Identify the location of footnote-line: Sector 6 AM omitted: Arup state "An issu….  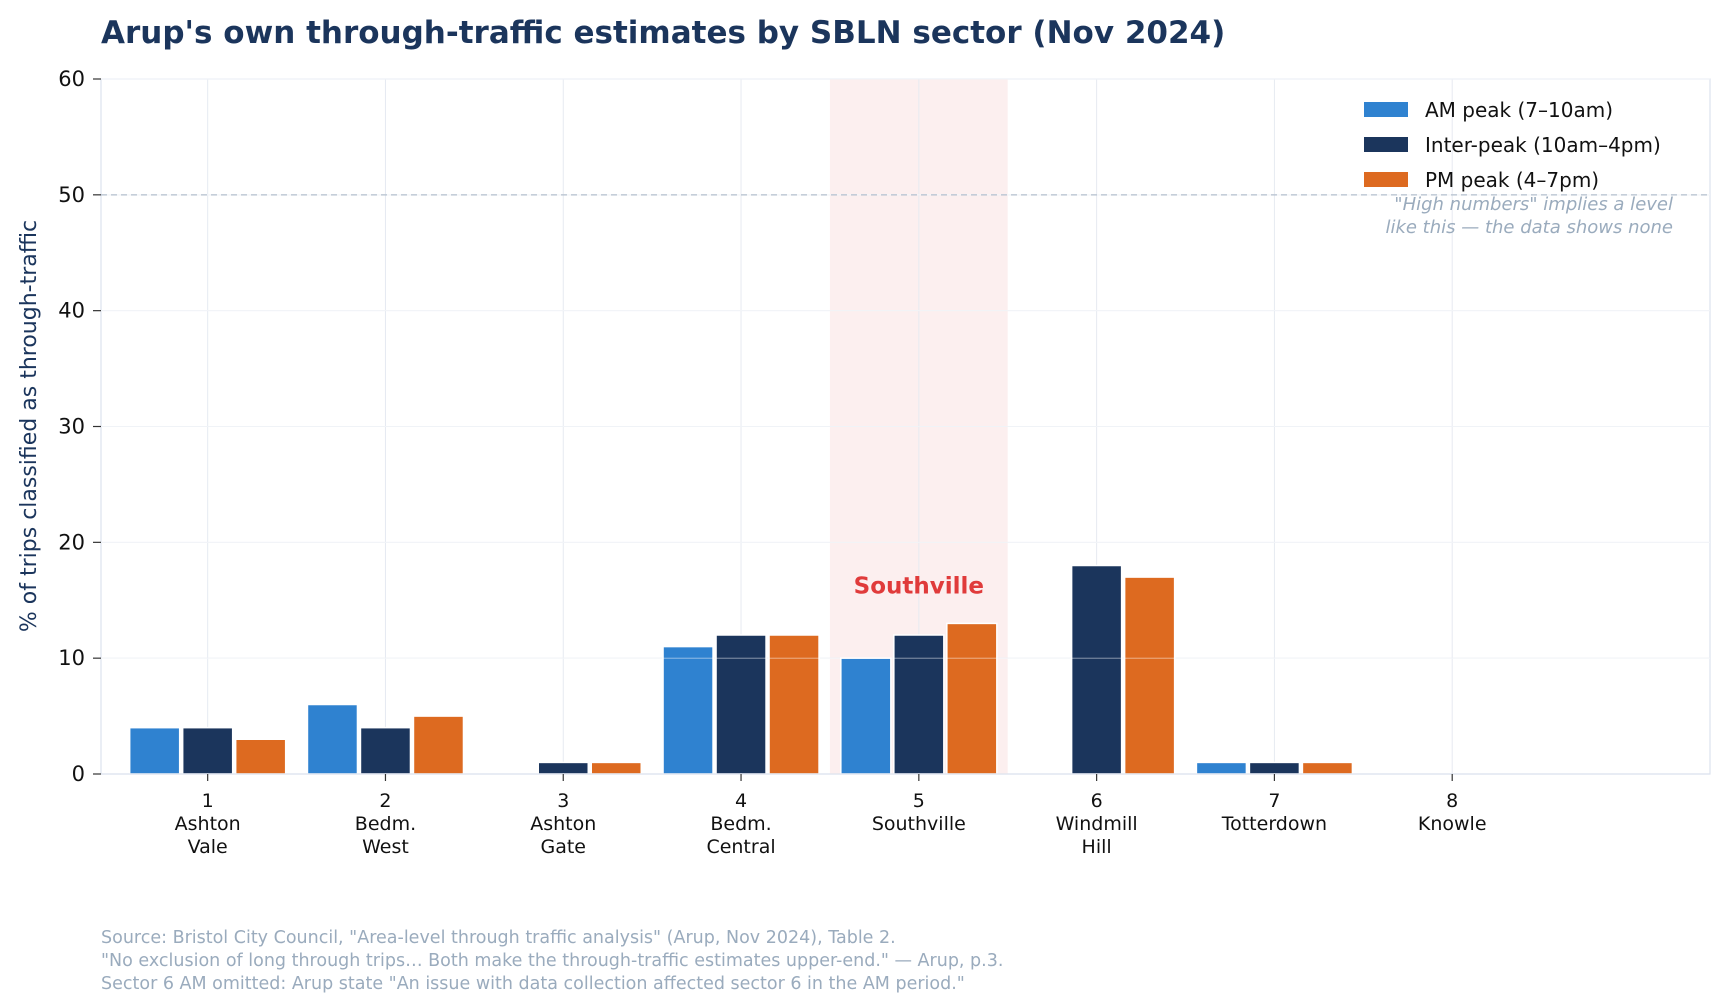
(533, 984).